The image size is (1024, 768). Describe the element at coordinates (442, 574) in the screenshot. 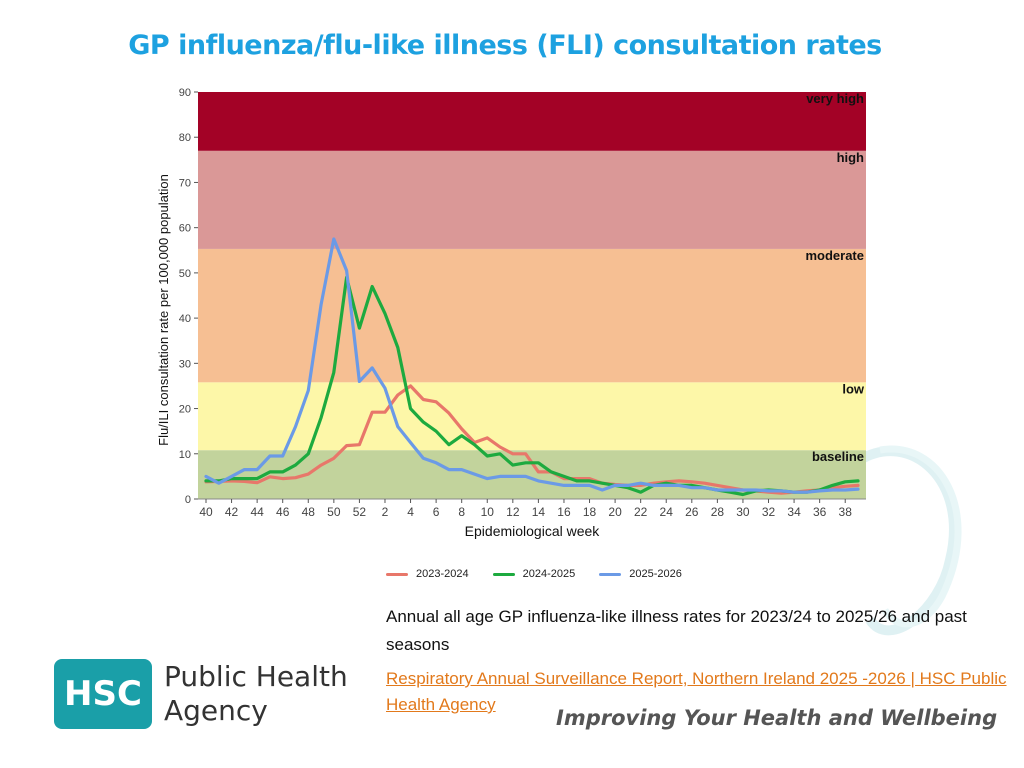

I see `legend-label: 2023-2024` at that location.